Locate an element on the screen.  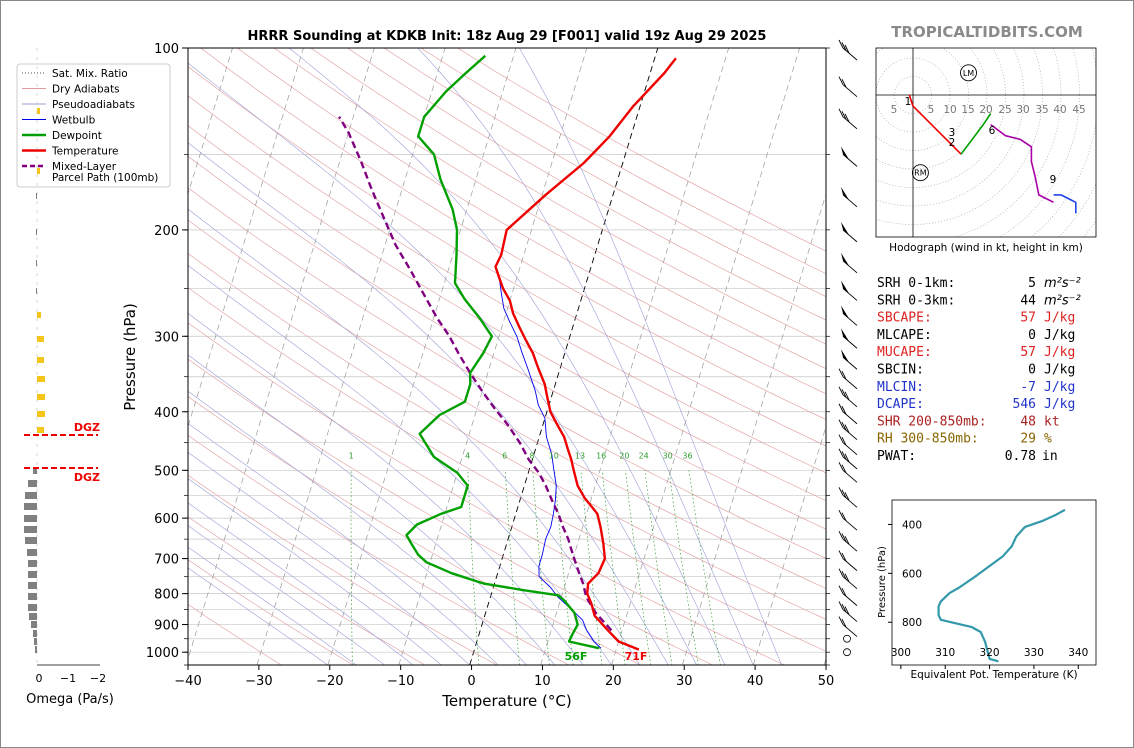
omega-tick-0: 0 is located at coordinates (39, 678).